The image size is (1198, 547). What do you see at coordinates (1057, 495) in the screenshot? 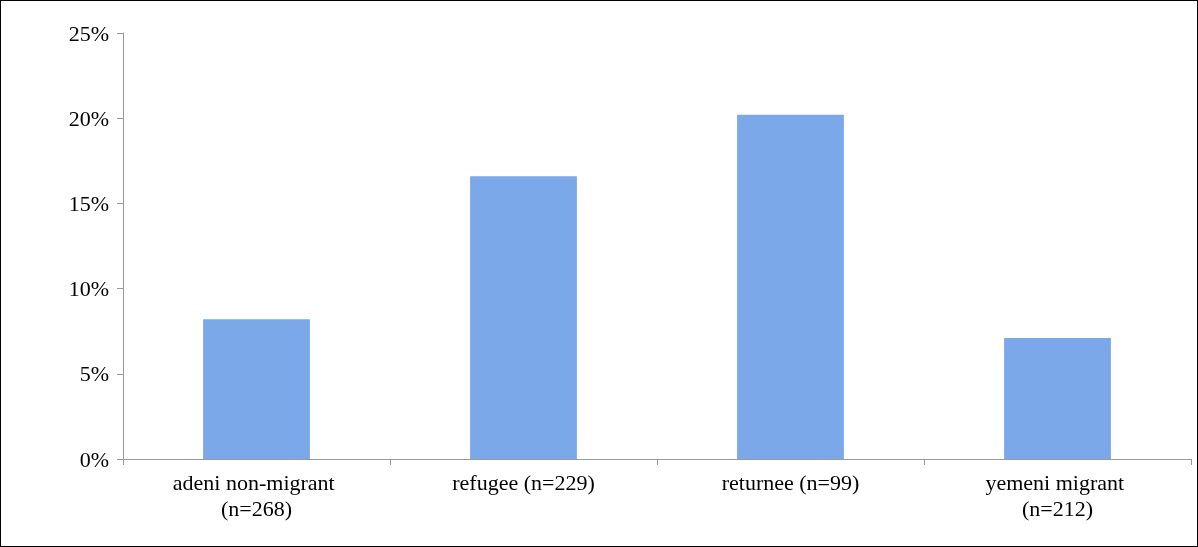
I see `x-tick-label: yemeni migrant (n=212)` at bounding box center [1057, 495].